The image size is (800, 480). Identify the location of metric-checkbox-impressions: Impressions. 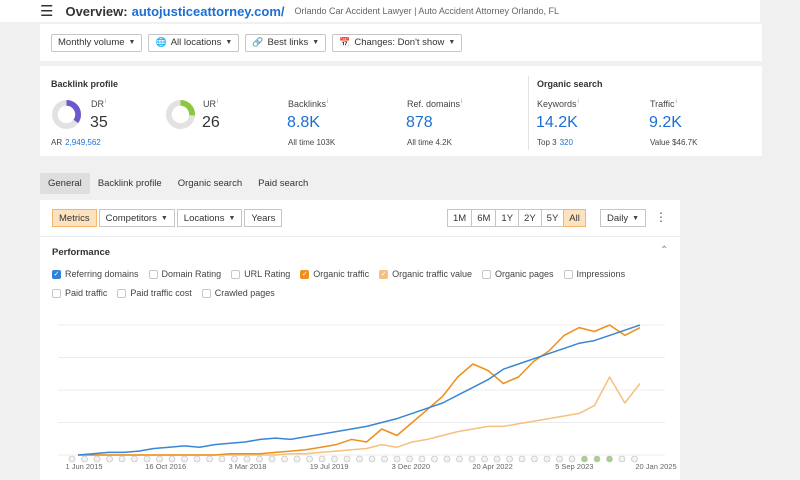
(594, 274).